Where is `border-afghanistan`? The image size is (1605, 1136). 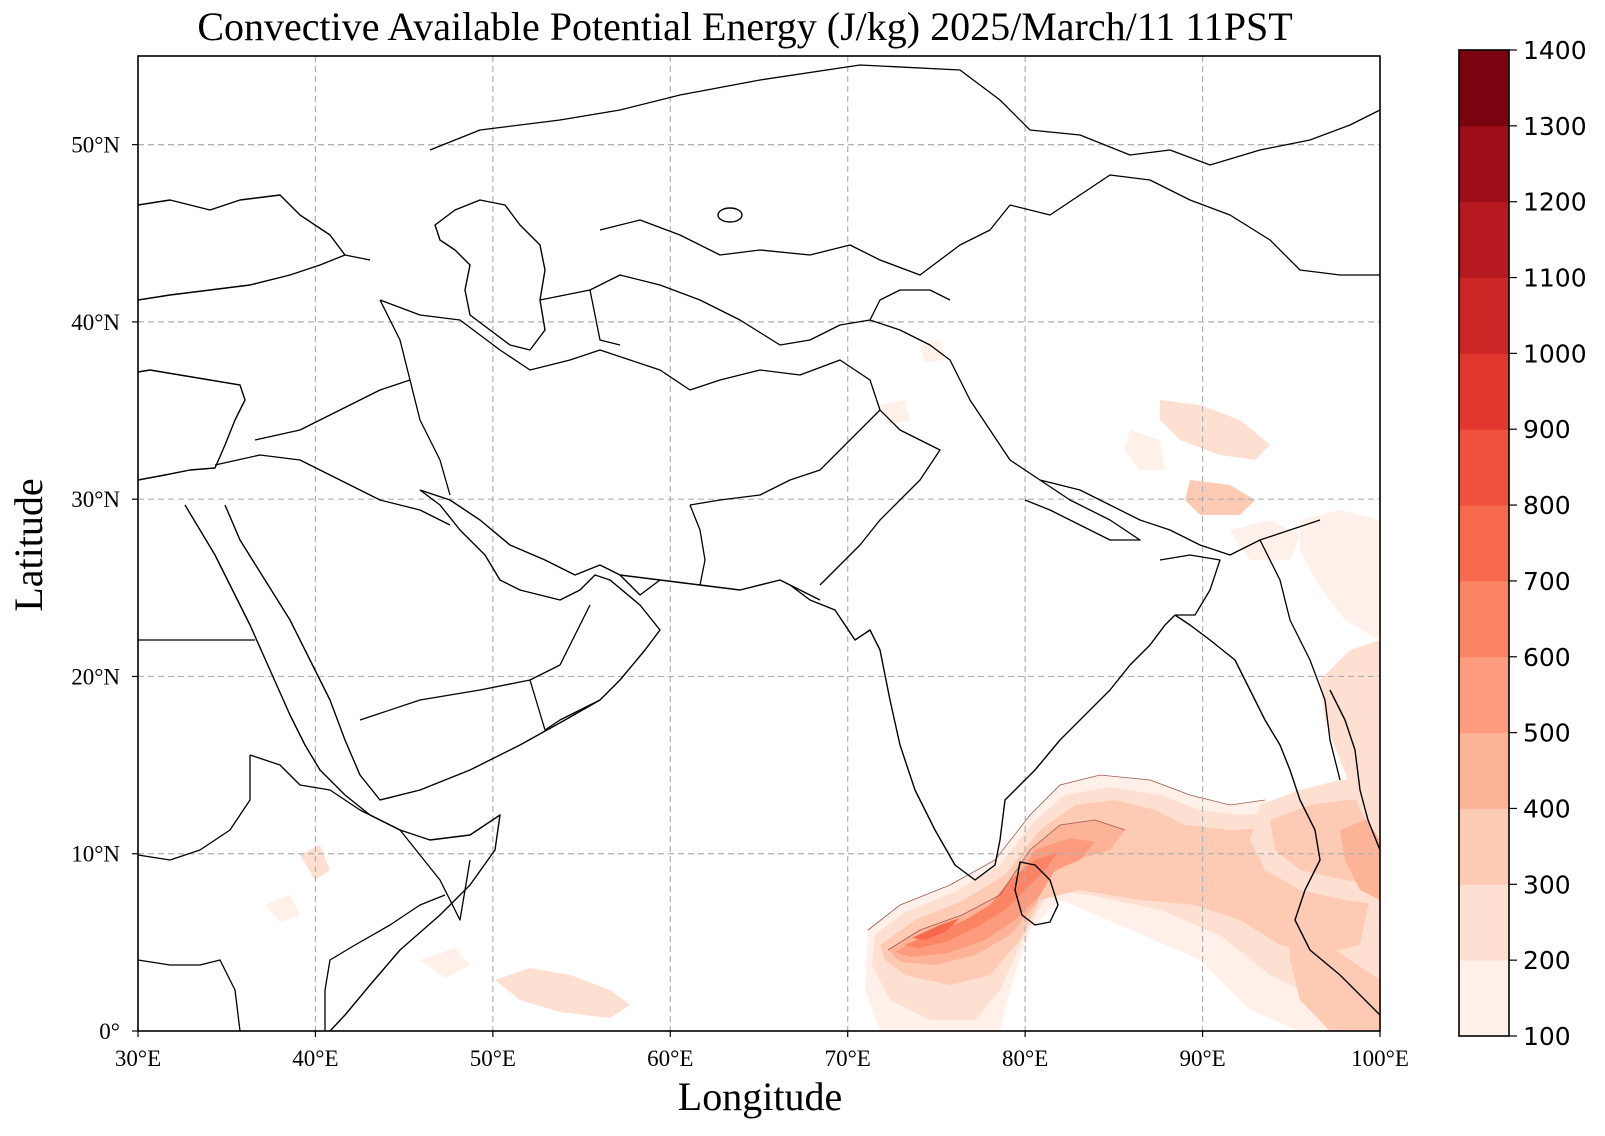 border-afghanistan is located at coordinates (785, 432).